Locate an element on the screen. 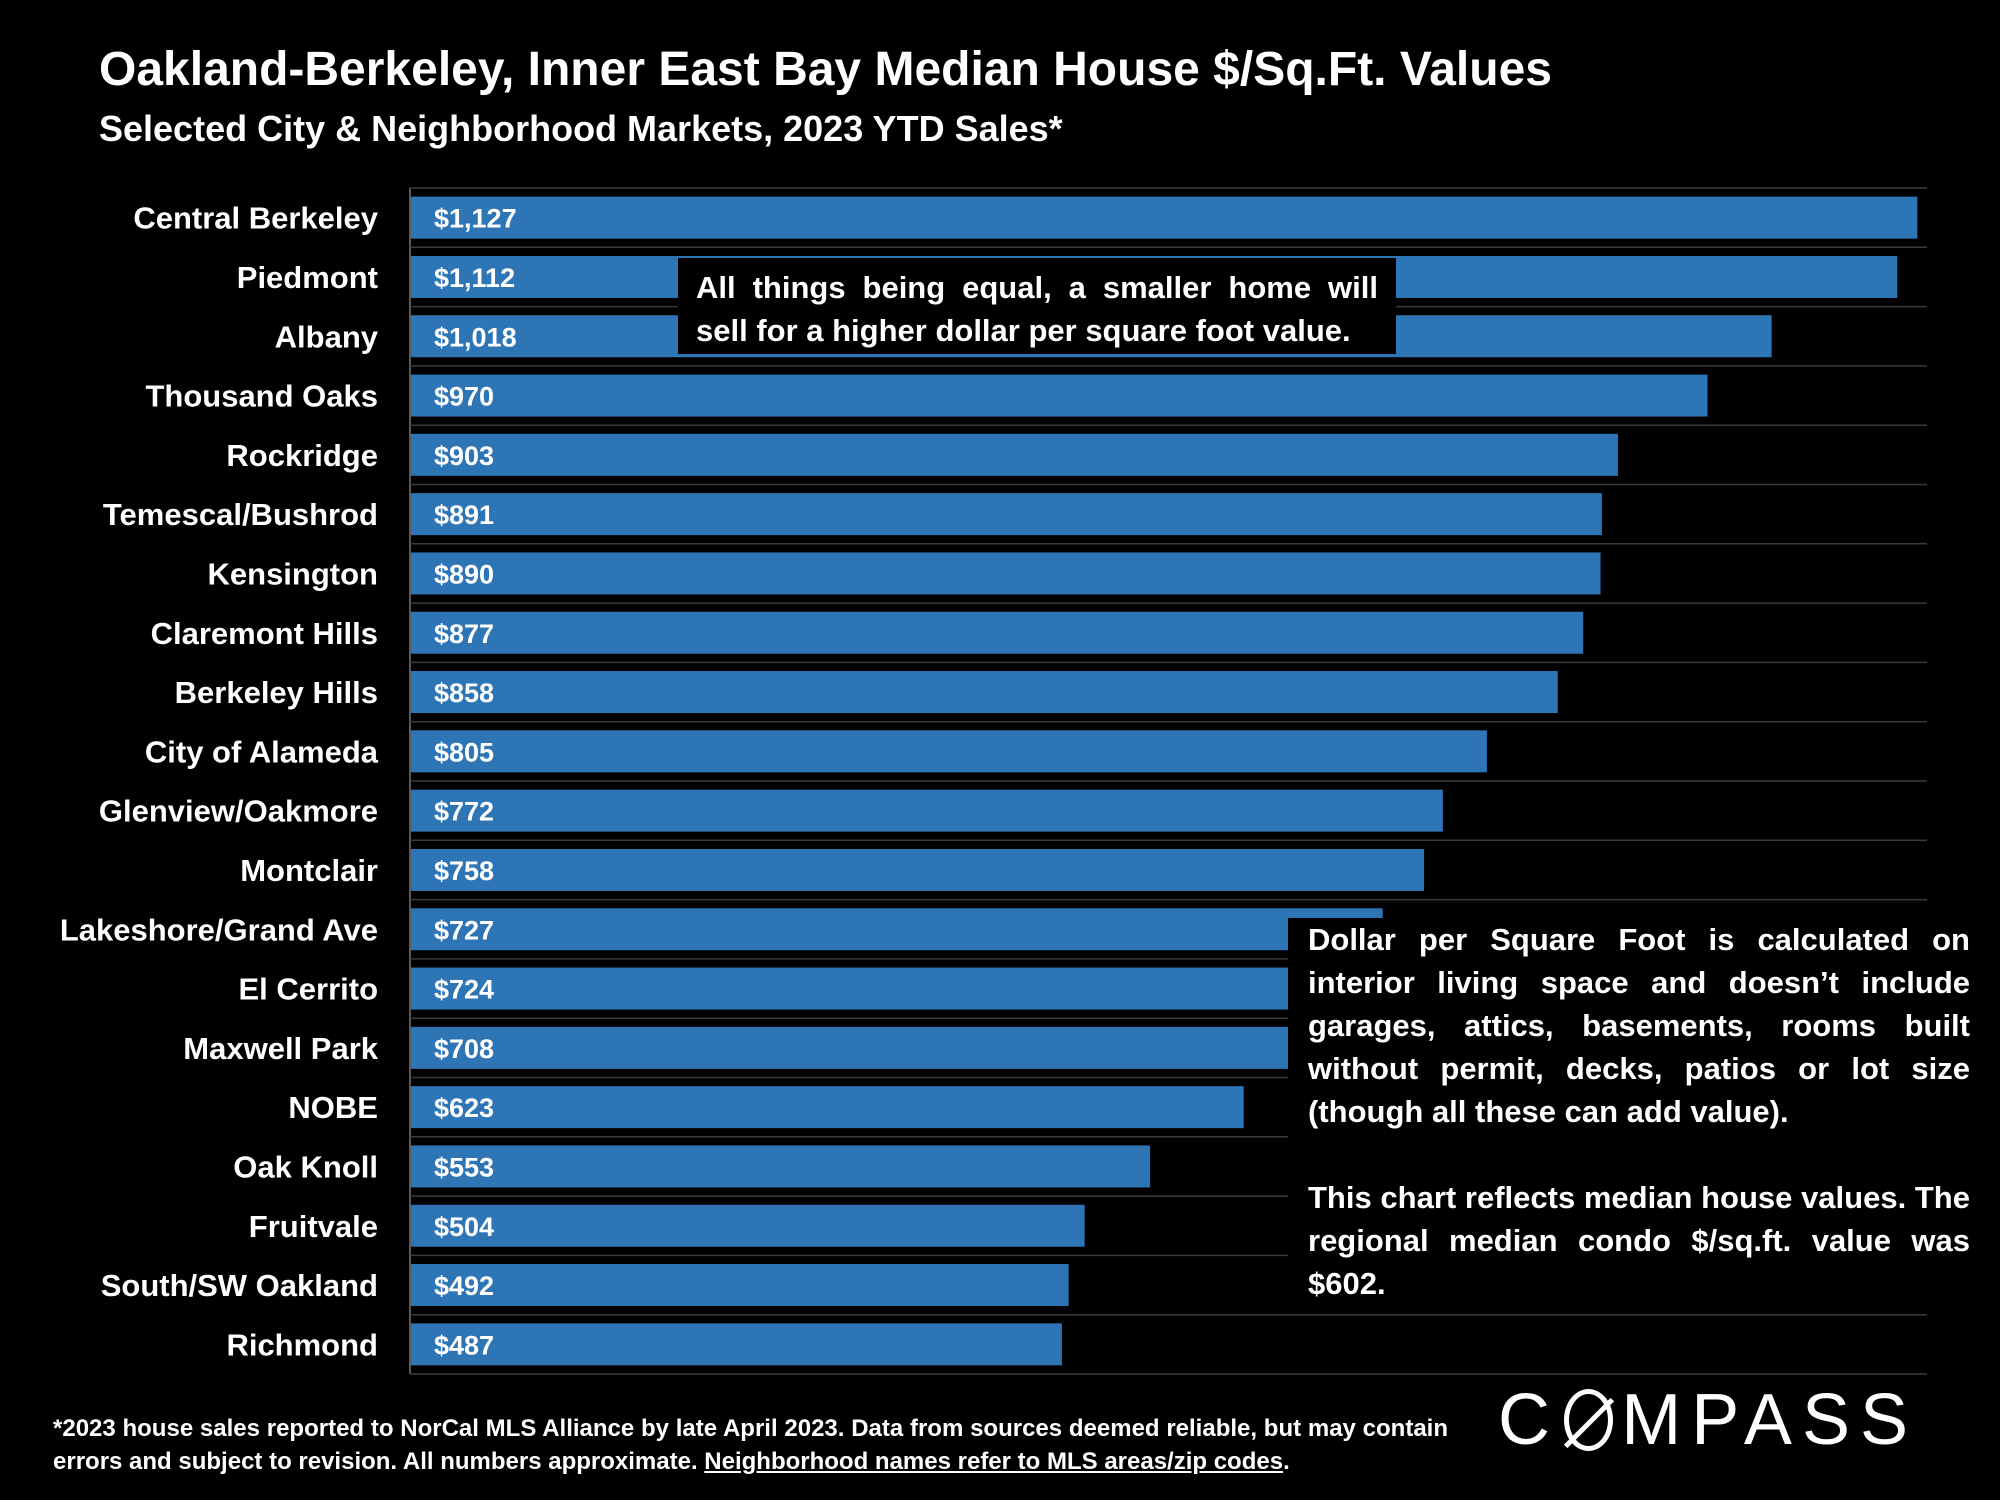 This screenshot has width=2000, height=1500. value-label: $727 is located at coordinates (464, 930).